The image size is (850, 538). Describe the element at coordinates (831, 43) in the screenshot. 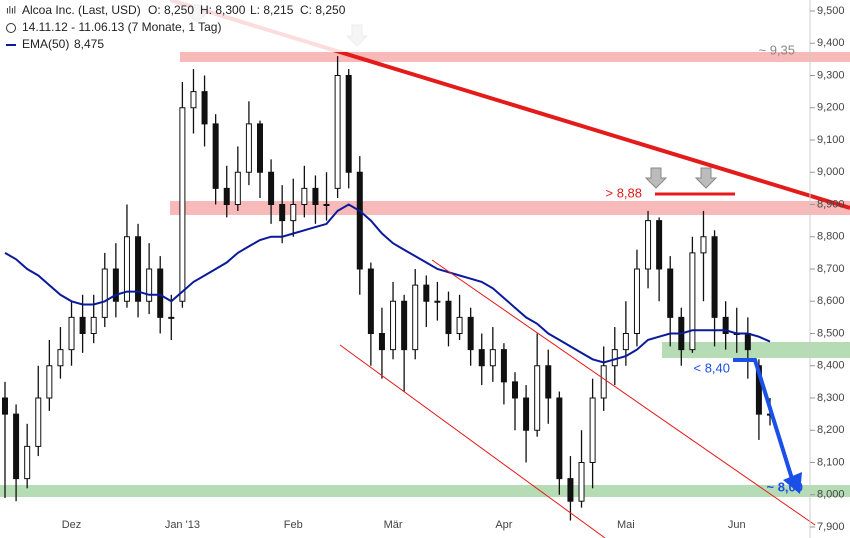

I see `y-tick-label: 9,400` at that location.